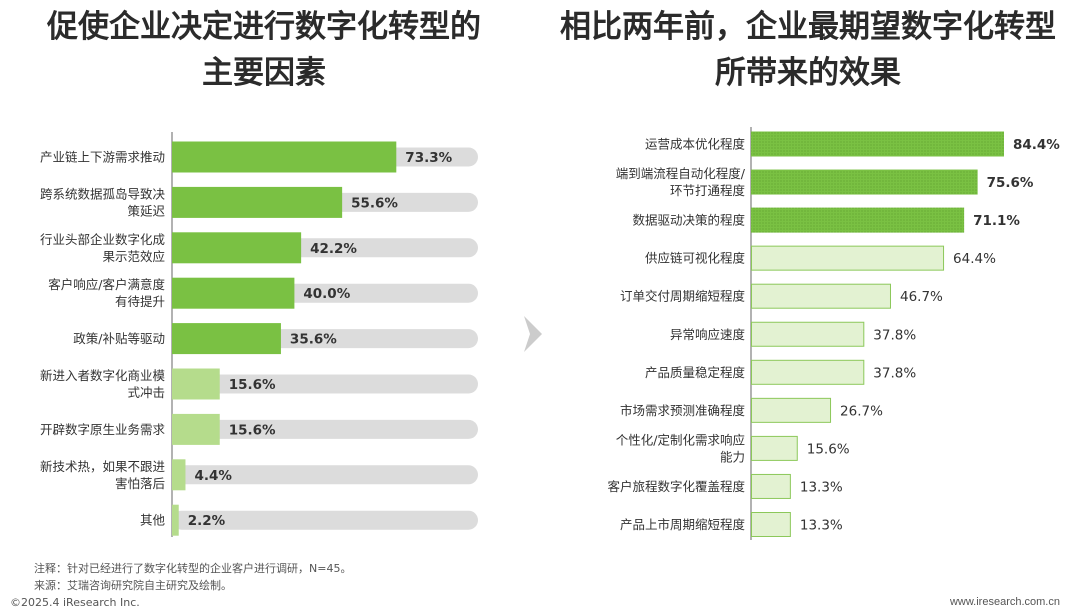 This screenshot has height=612, width=1080. I want to click on category-label-line: 异常响应速度, so click(708, 334).